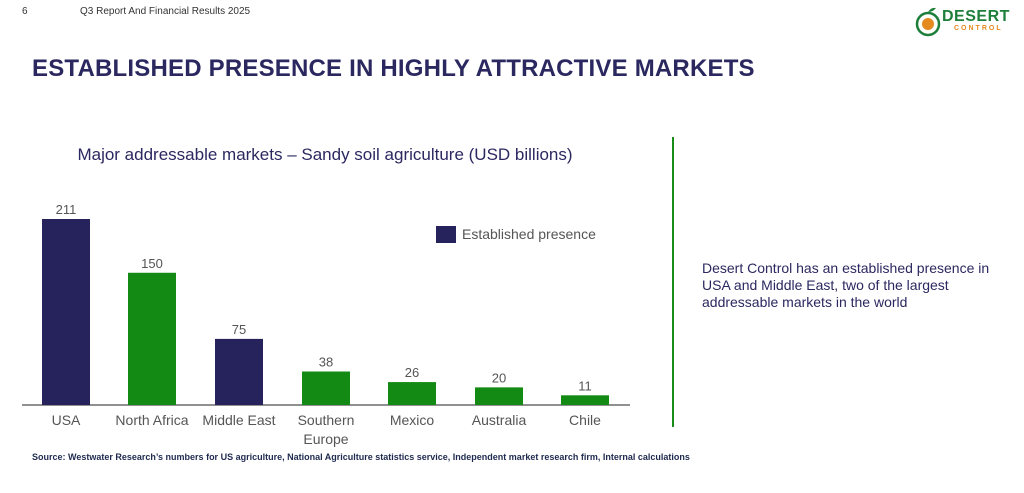 The width and height of the screenshot is (1024, 493). What do you see at coordinates (66, 209) in the screenshot?
I see `data-label: 211` at bounding box center [66, 209].